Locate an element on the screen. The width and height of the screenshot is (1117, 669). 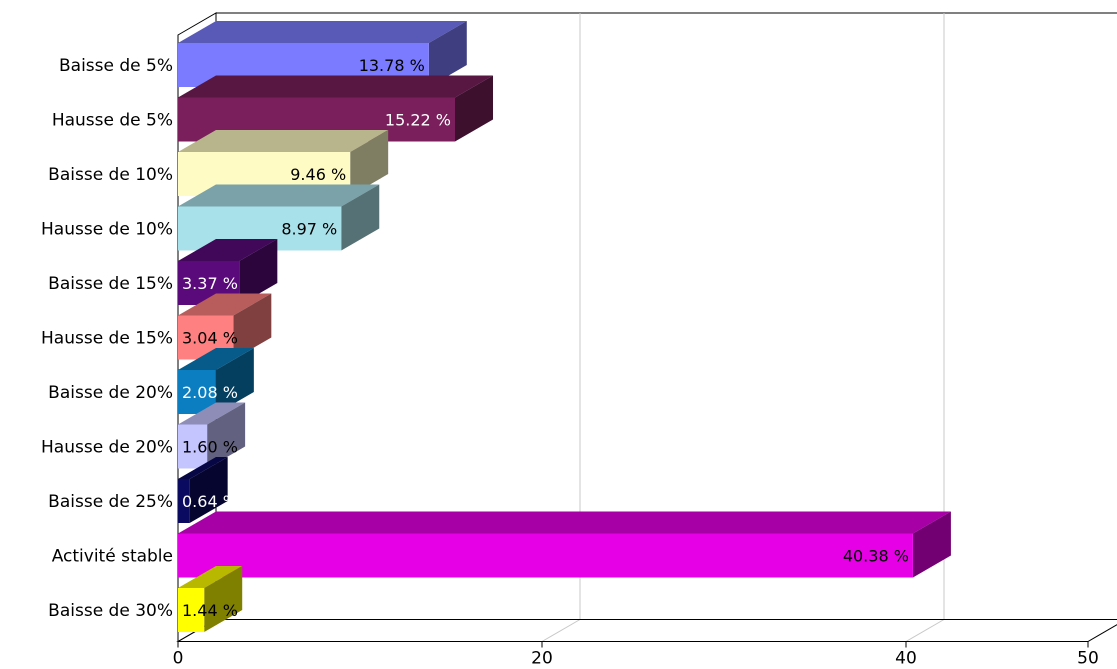
bar-value-label: 15.22 % is located at coordinates (418, 120).